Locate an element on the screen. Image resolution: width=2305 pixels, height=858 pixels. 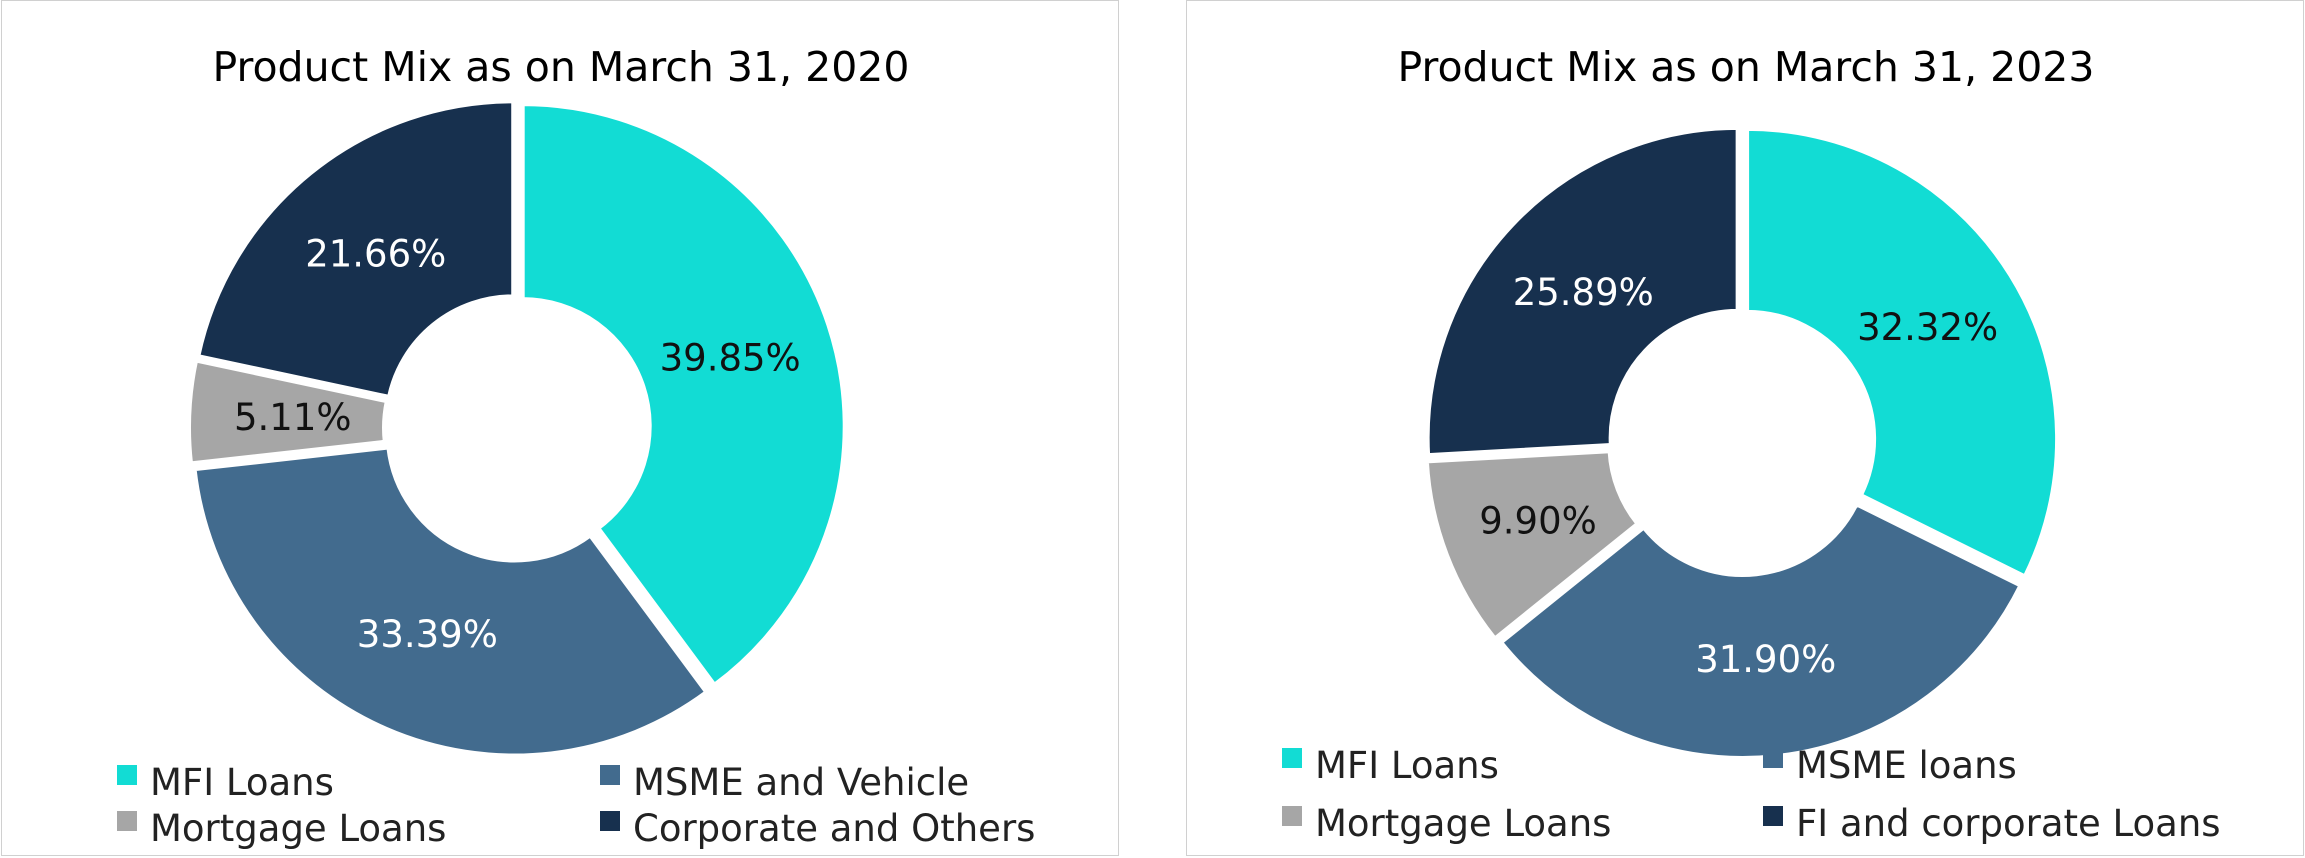
legend-swatch-corporate-and-others is located at coordinates (610, 821).